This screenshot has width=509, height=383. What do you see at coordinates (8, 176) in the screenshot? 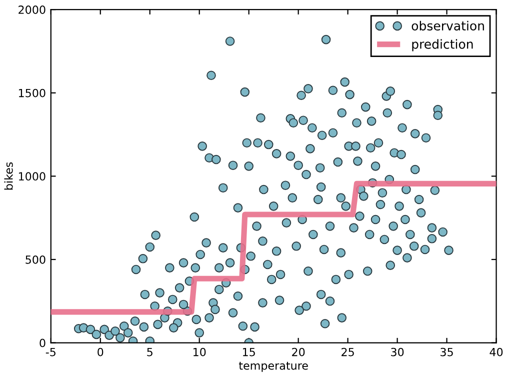
I see `y-axis-title: bikes` at bounding box center [8, 176].